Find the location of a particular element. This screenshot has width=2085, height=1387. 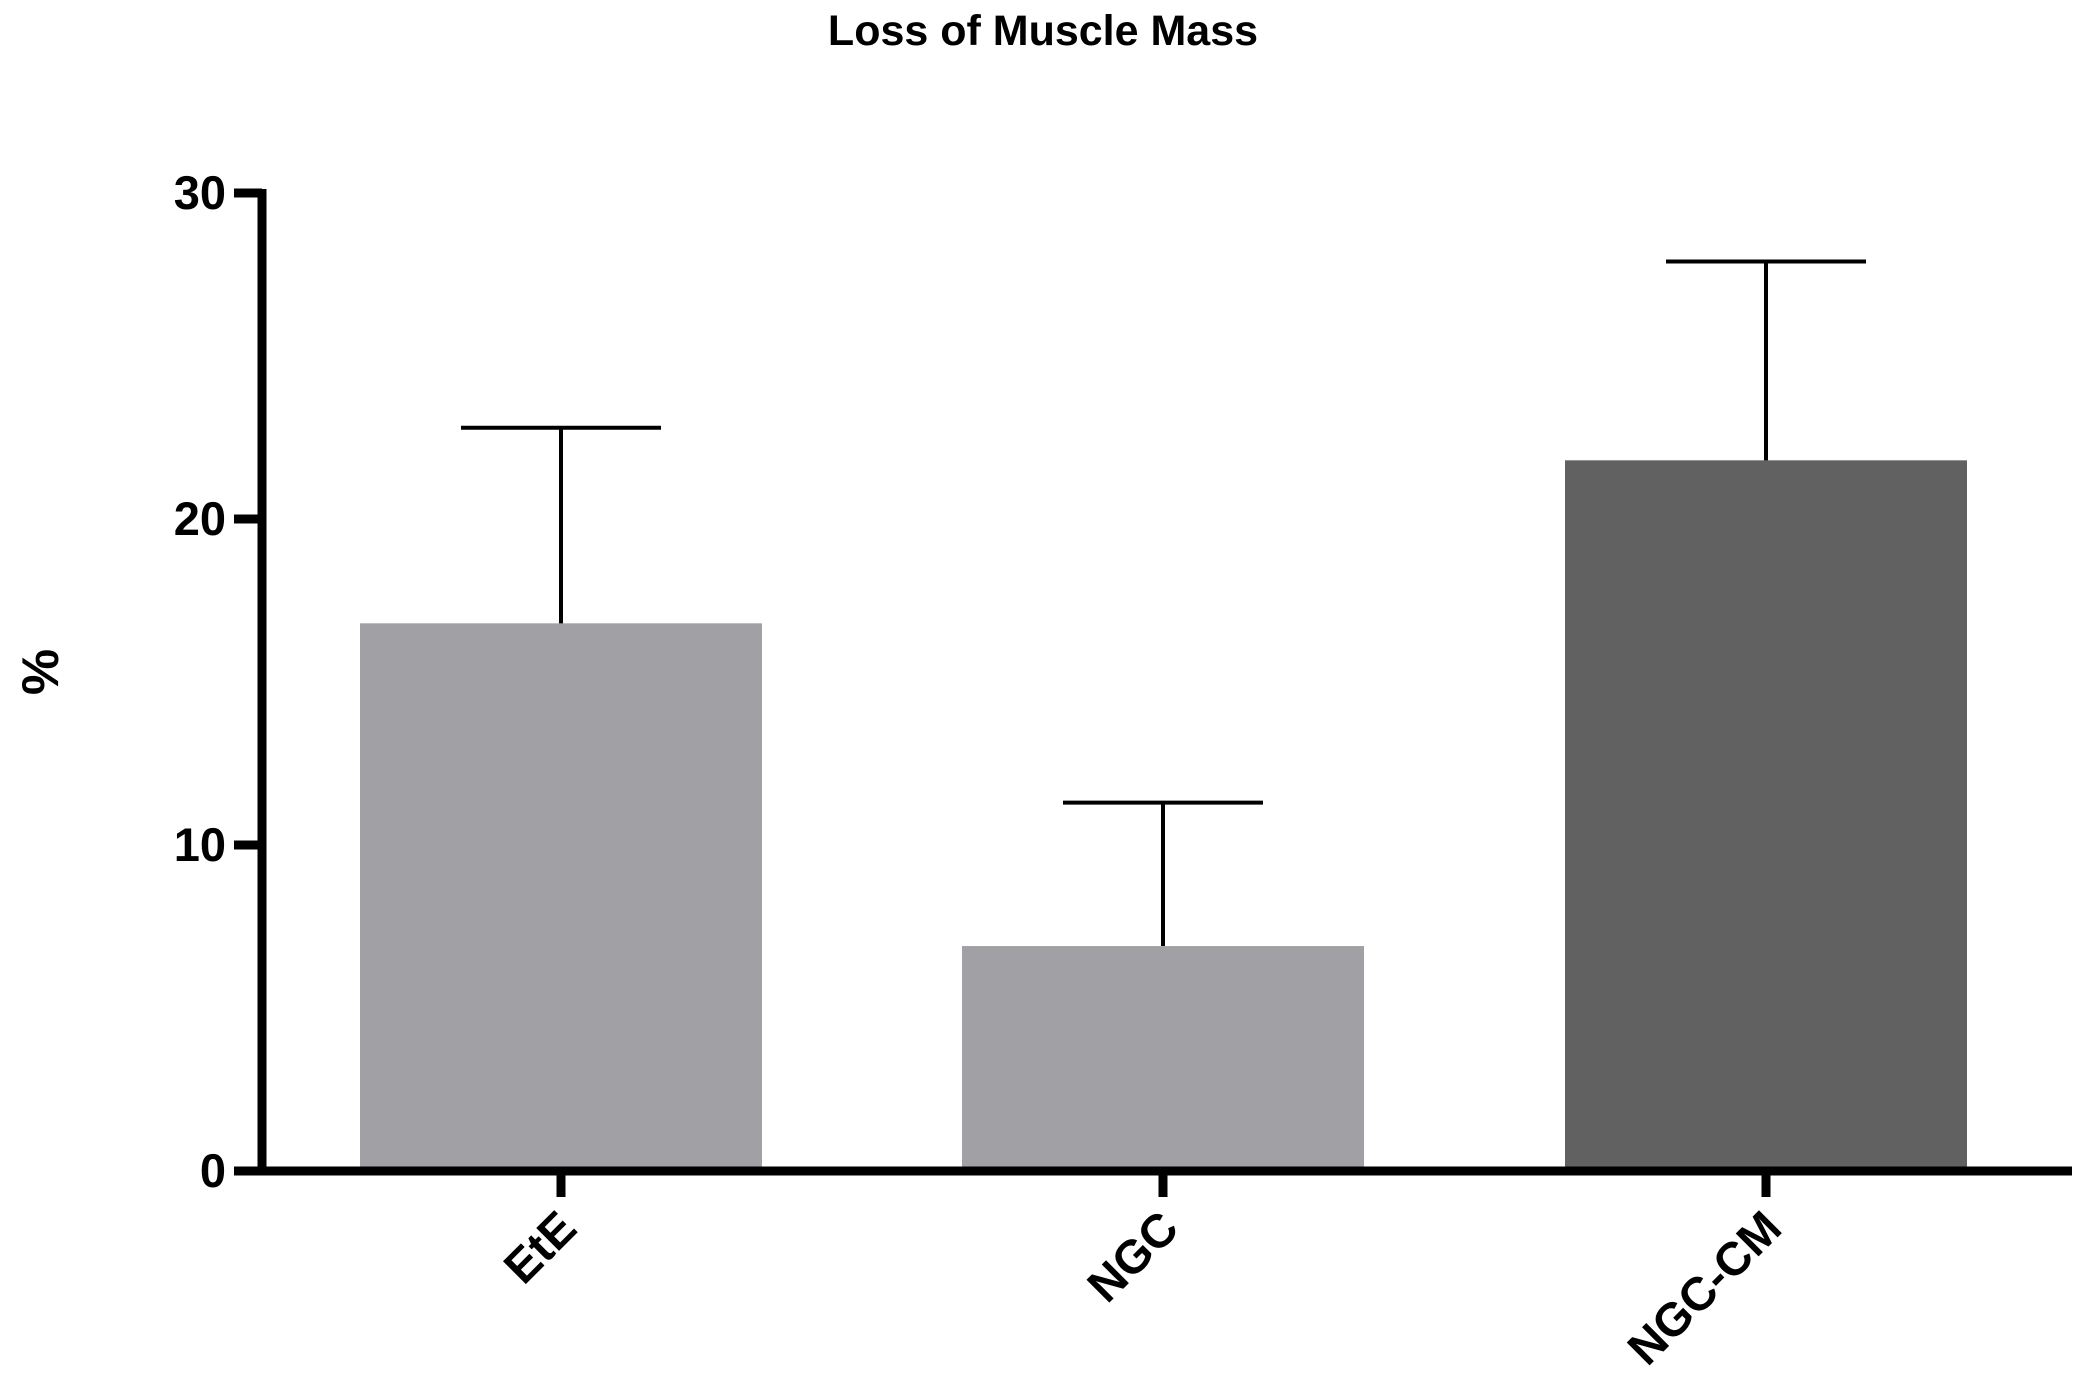

x-tick-label-ete: EtE is located at coordinates (539, 1247).